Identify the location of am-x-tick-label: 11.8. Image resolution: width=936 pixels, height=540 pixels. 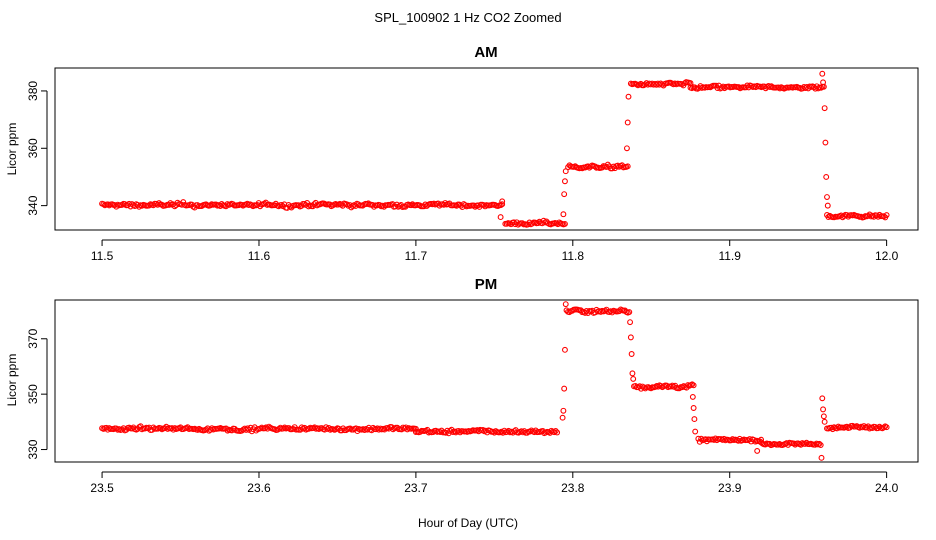
(573, 256).